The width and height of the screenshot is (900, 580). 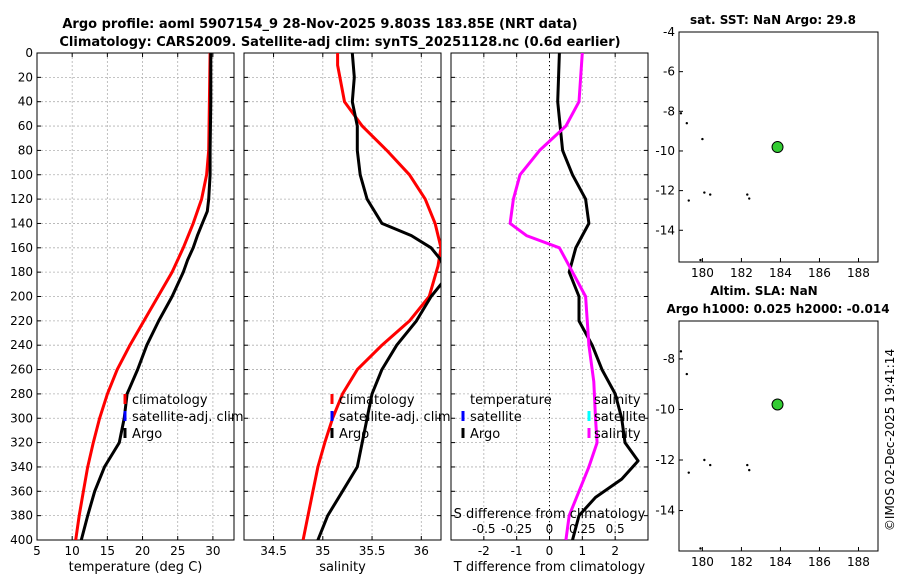 I want to click on x-tick-label: 30, so click(x=212, y=551).